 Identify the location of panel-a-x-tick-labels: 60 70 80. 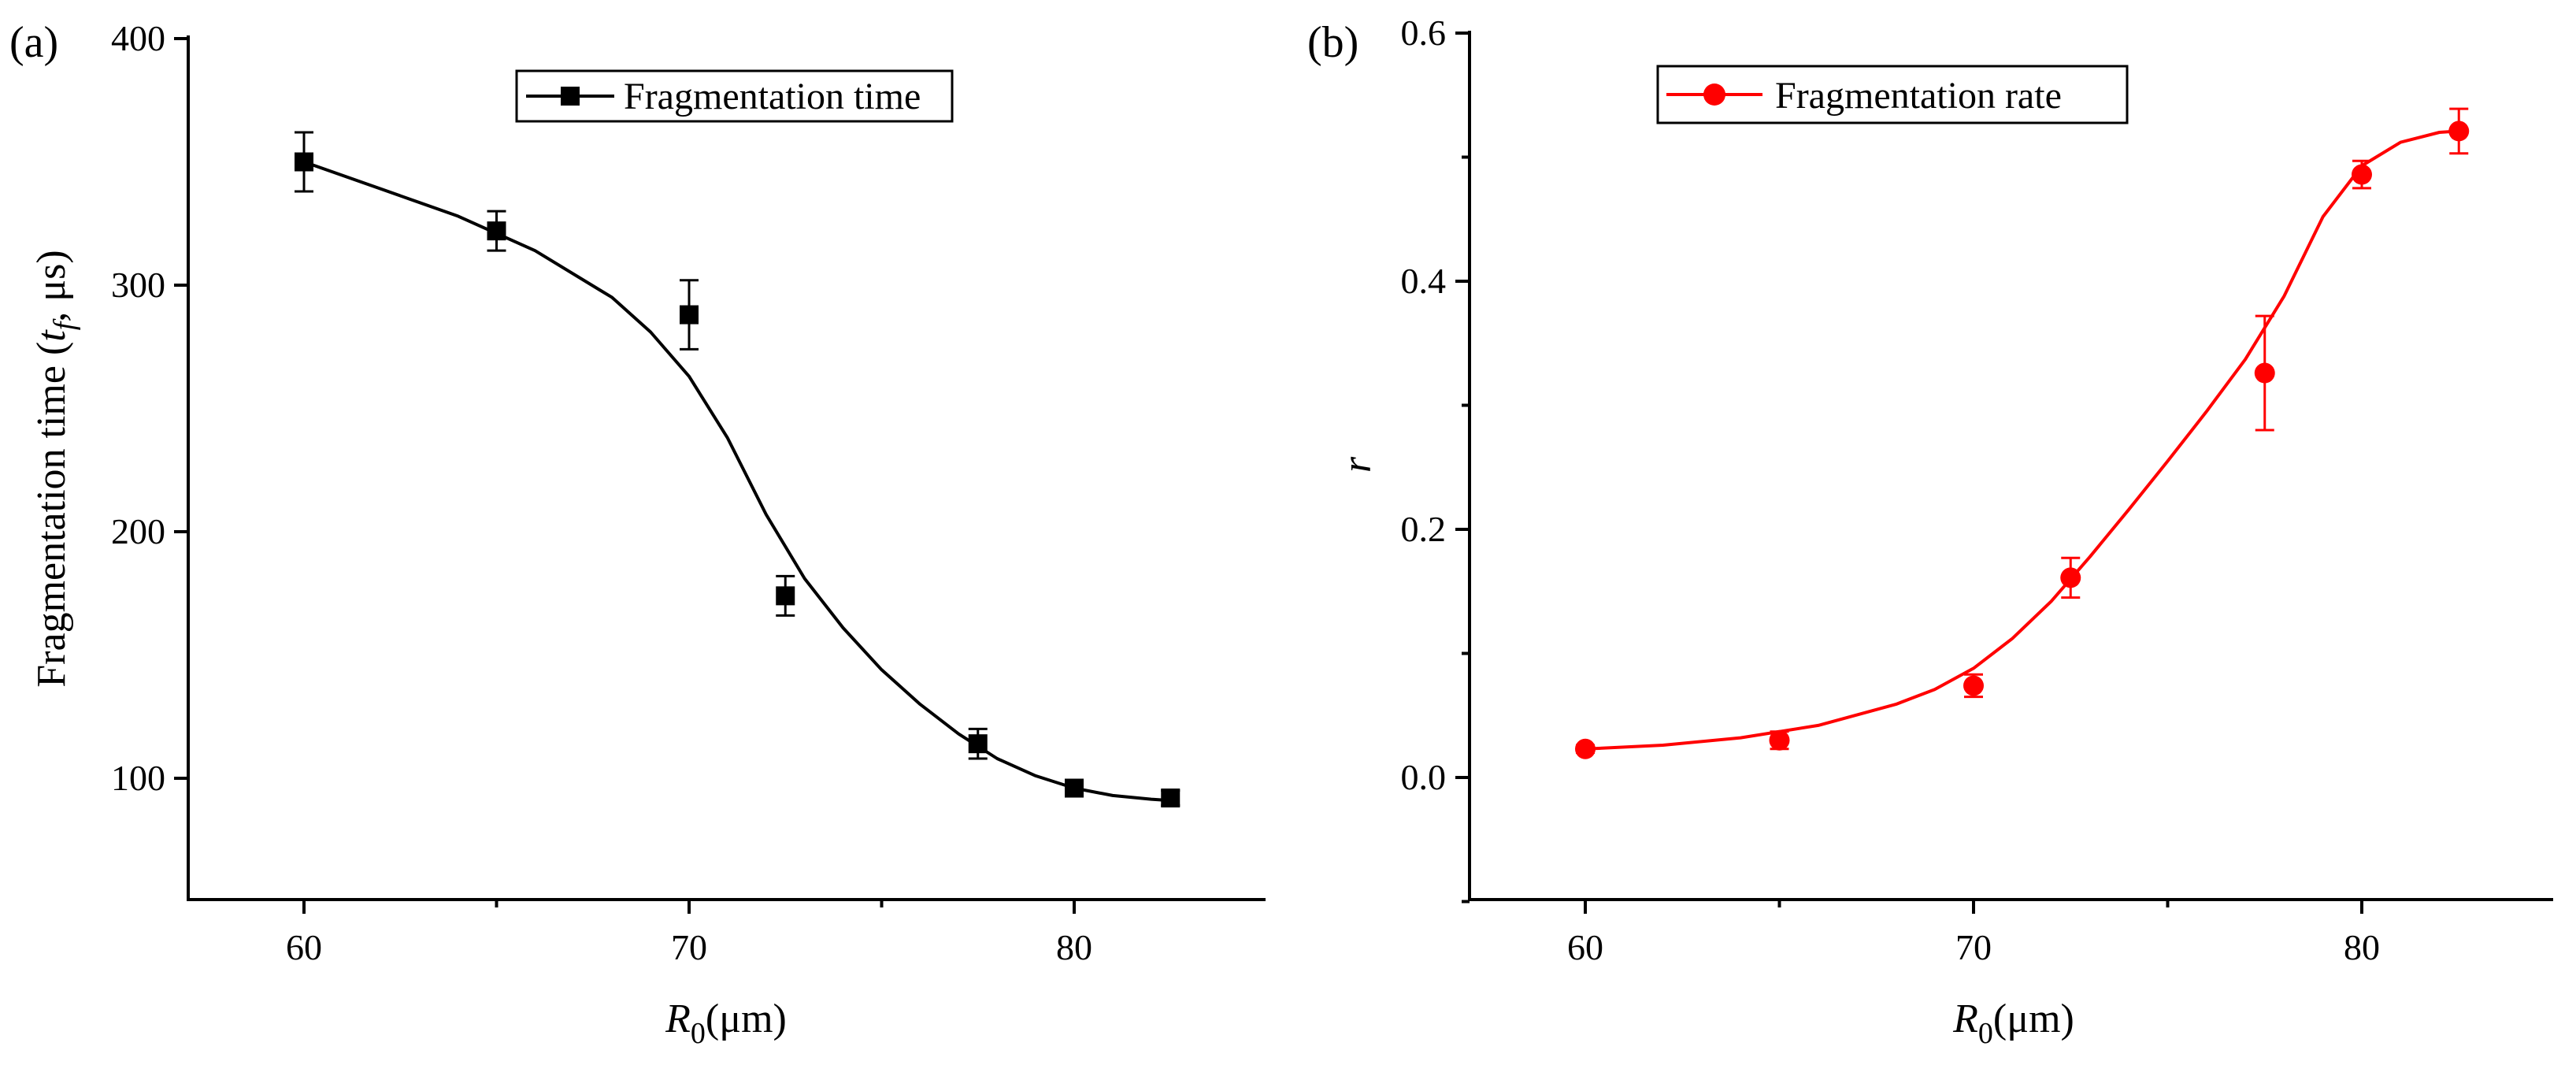
(689, 947).